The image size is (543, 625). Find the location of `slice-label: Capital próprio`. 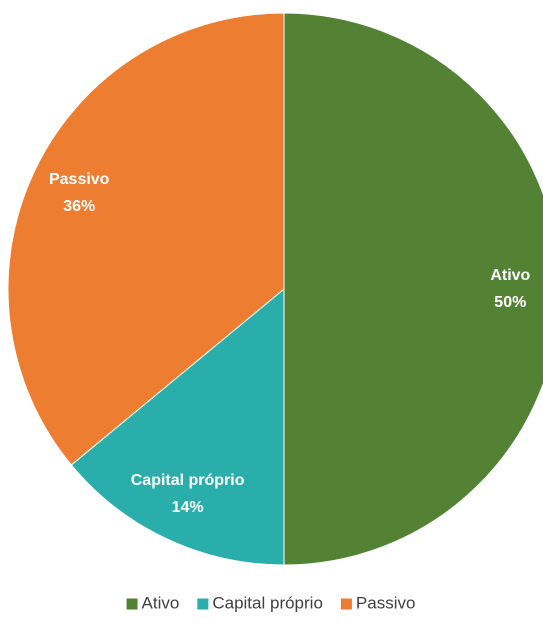

slice-label: Capital próprio is located at coordinates (188, 480).